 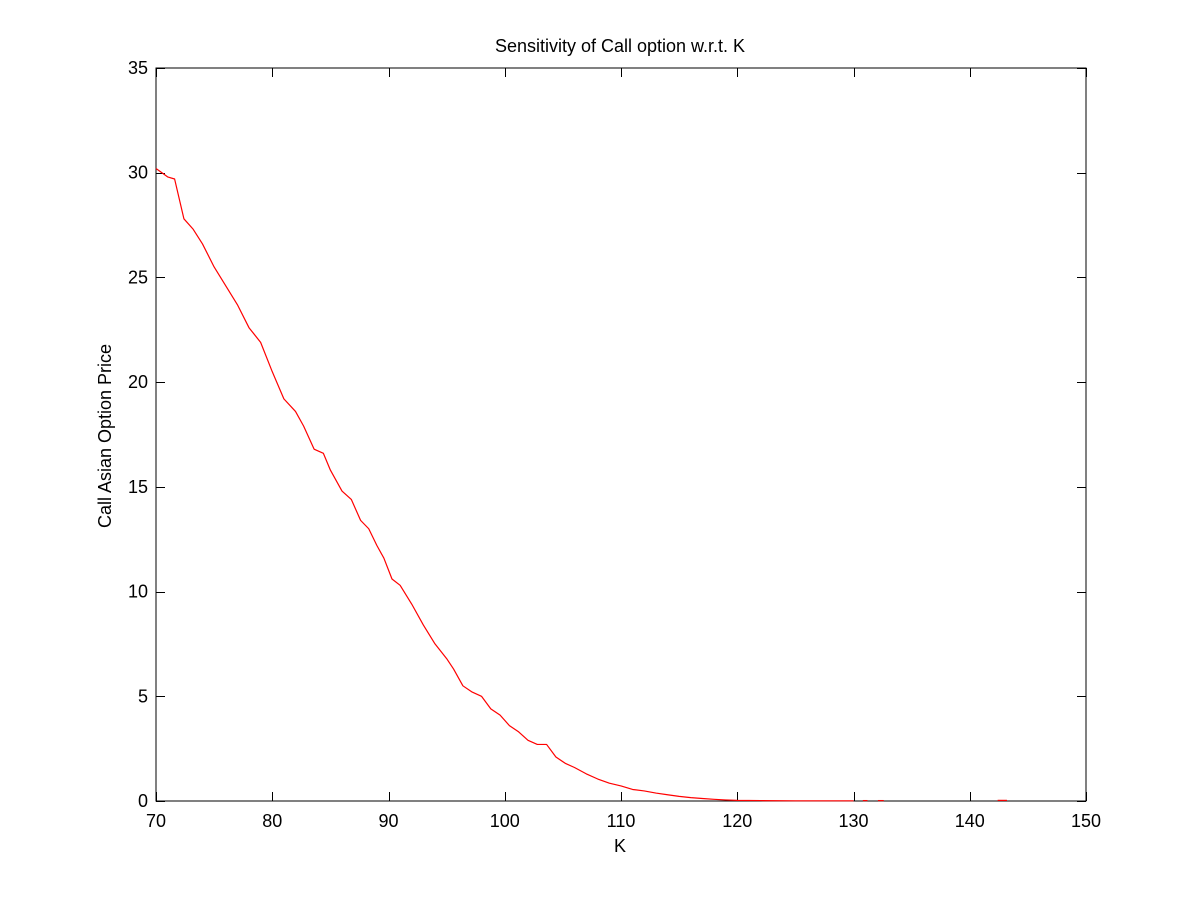 I want to click on x-tick-label: 150, so click(x=1086, y=821).